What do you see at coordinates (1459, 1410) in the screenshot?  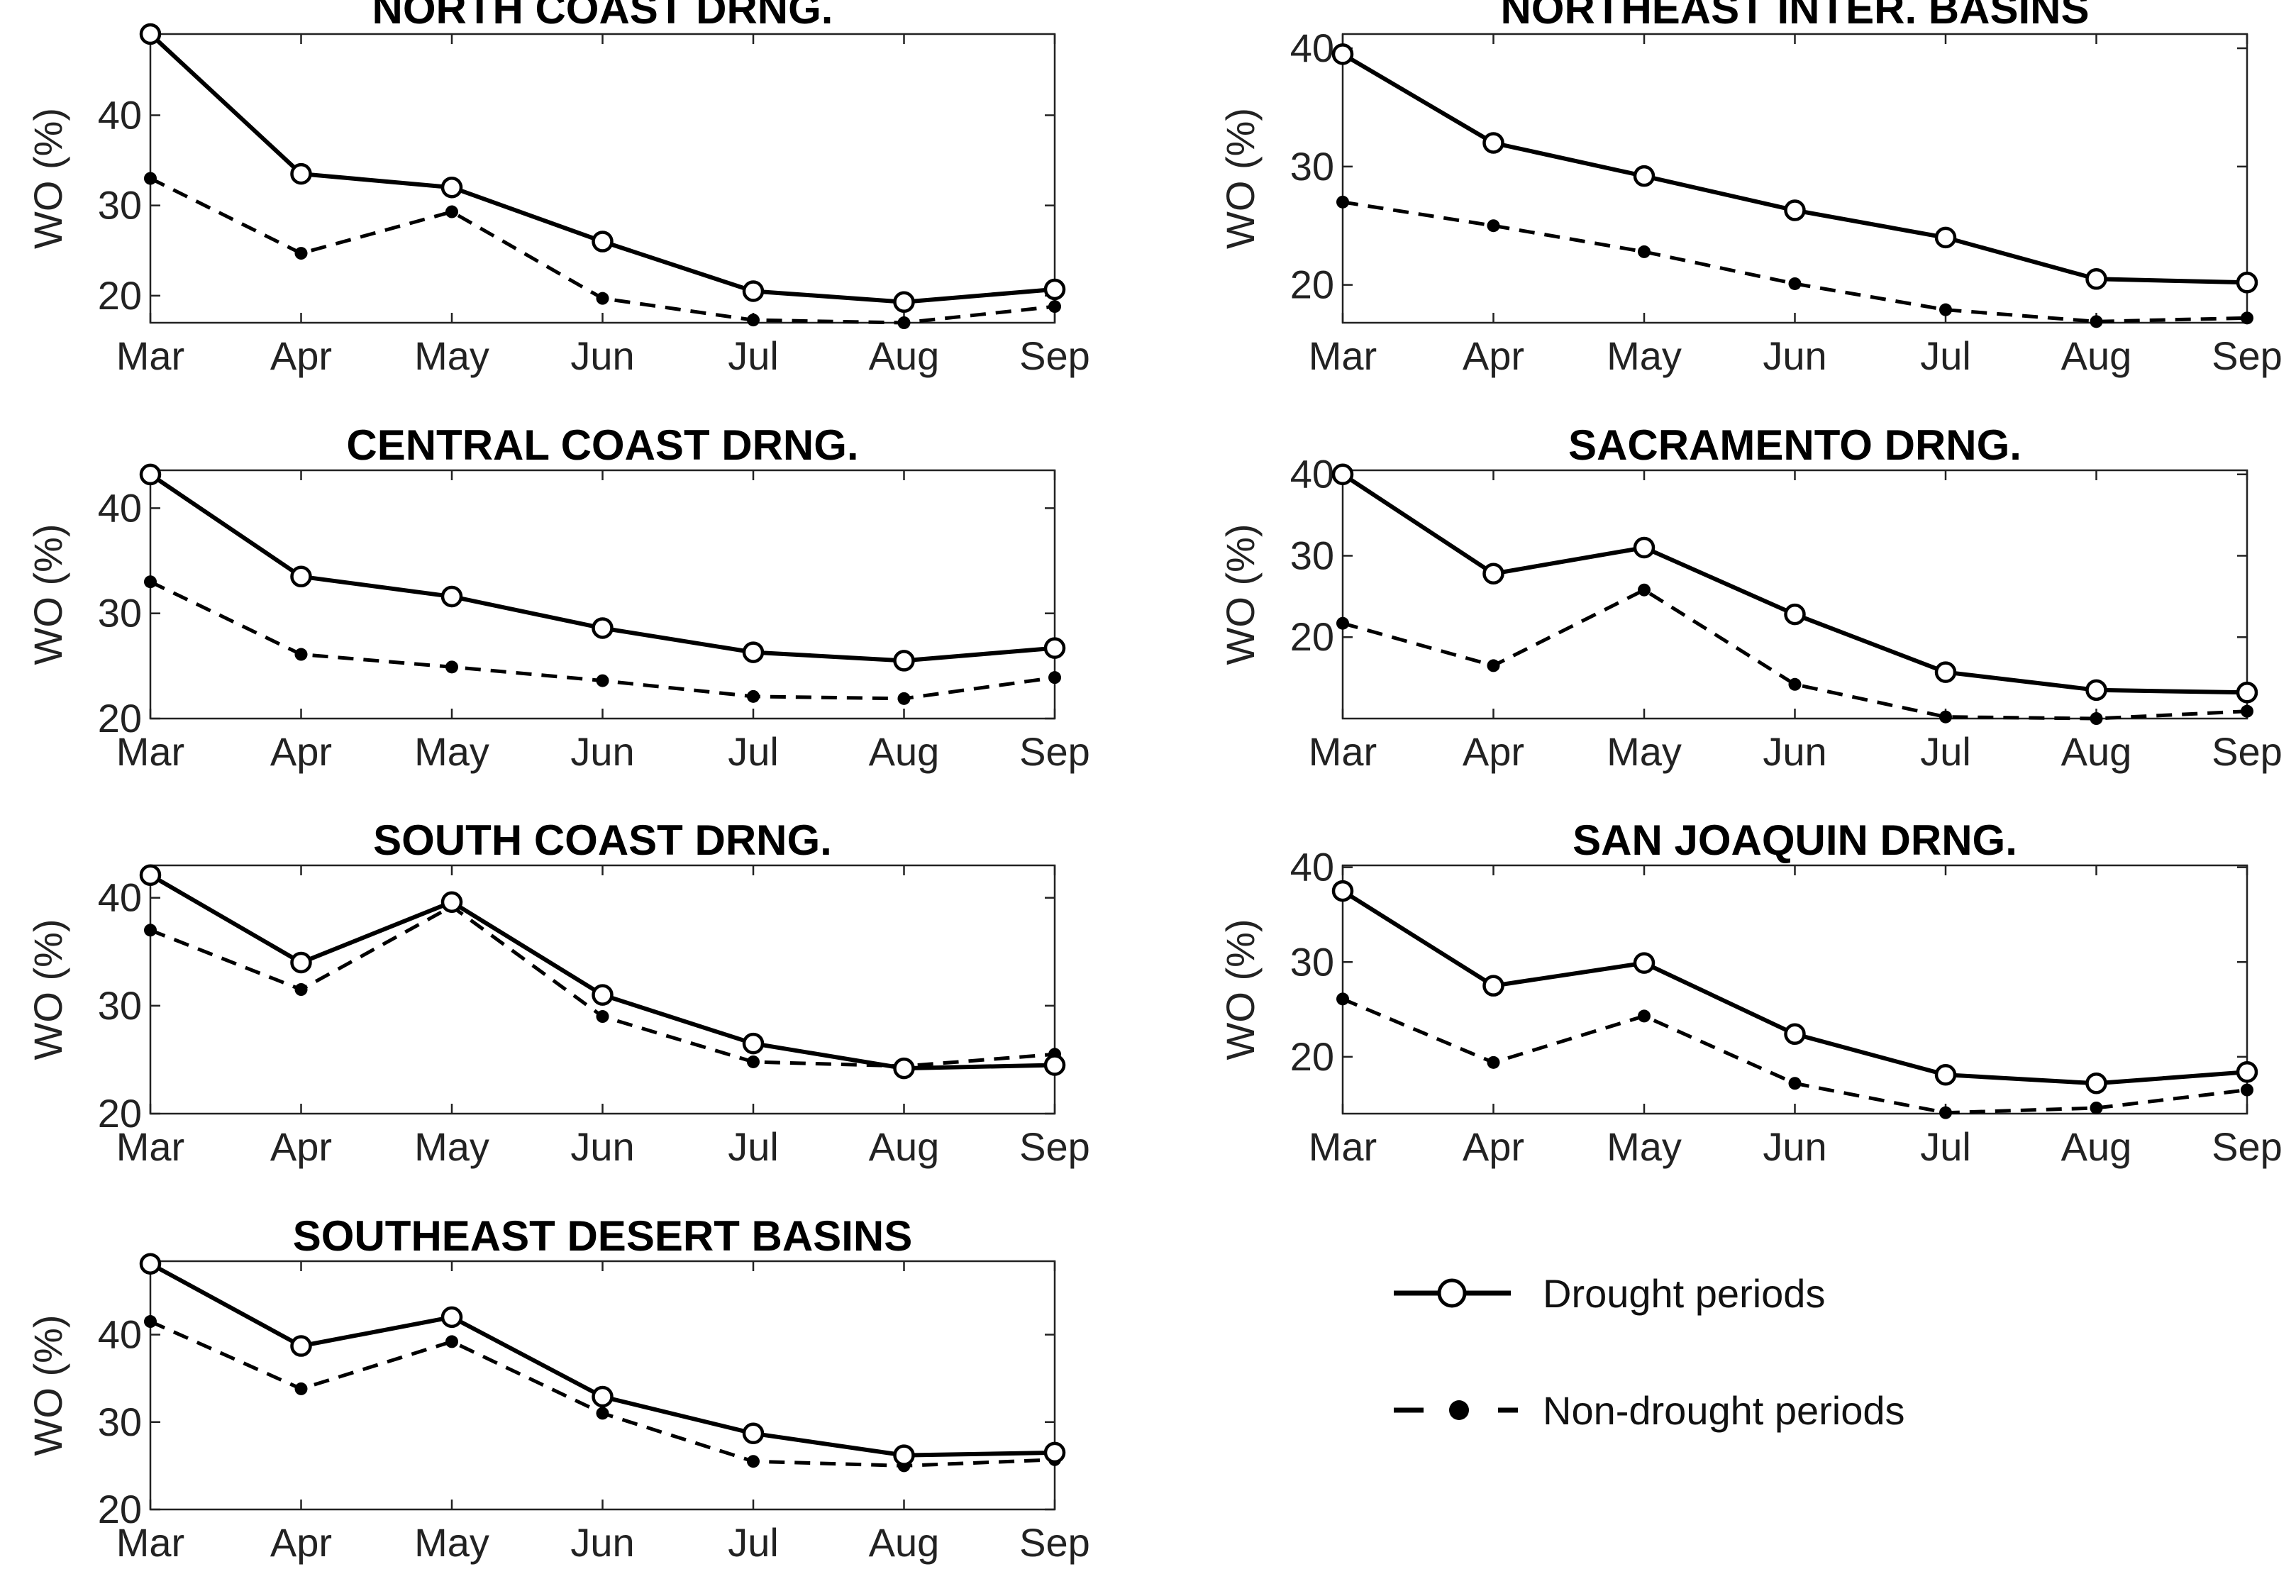 I see `legend-non-drought-marker` at bounding box center [1459, 1410].